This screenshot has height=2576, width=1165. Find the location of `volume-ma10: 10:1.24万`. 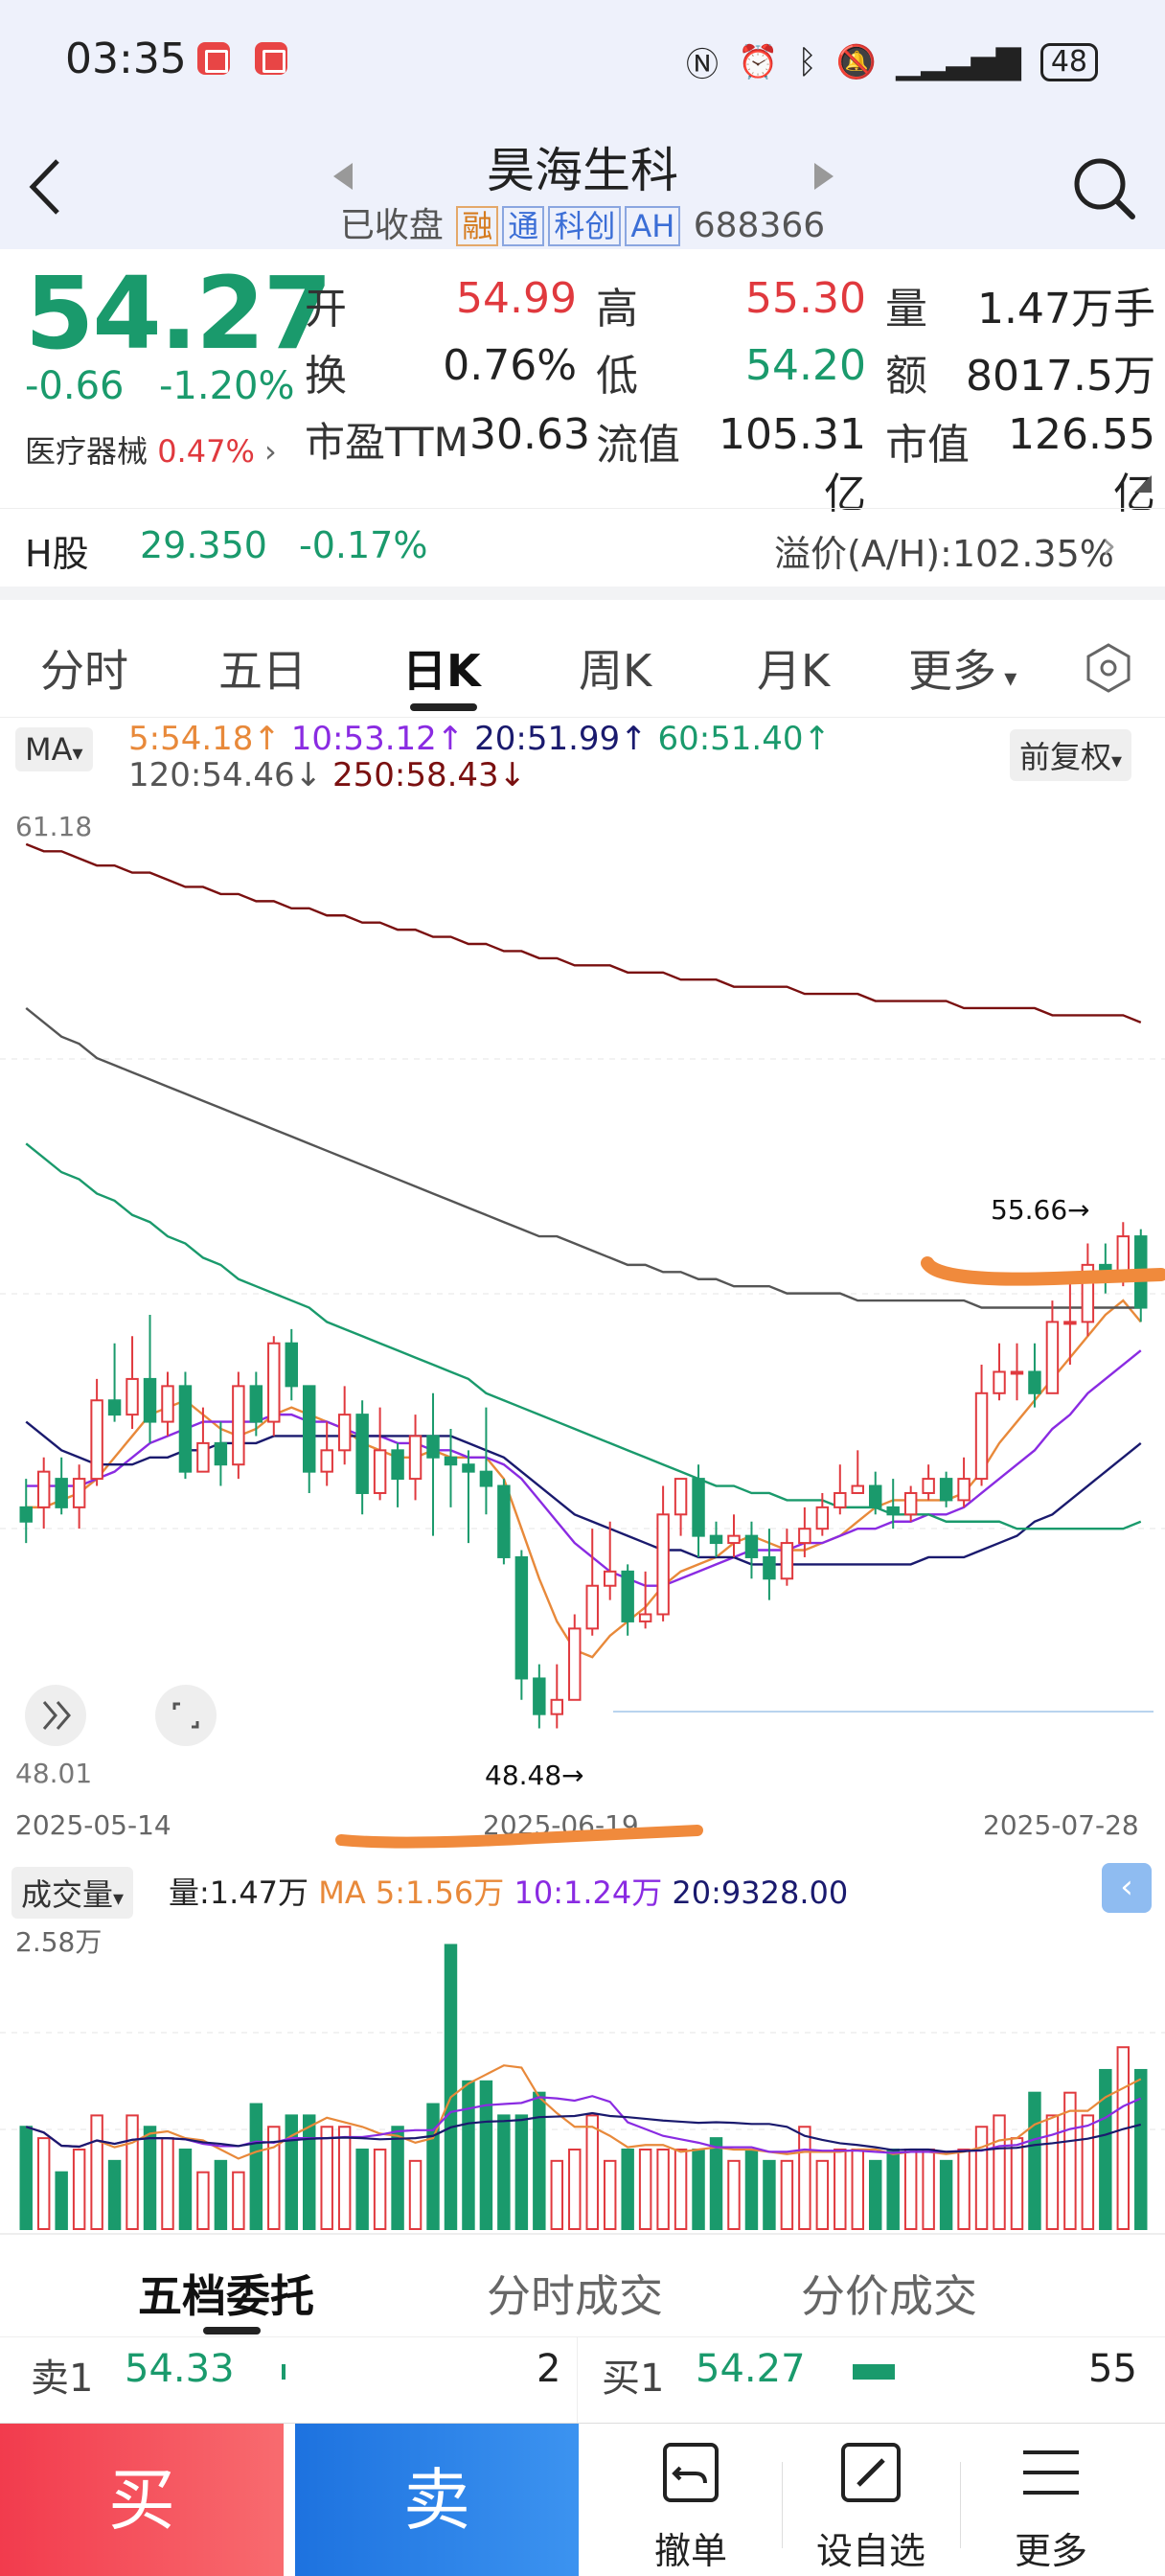

volume-ma10: 10:1.24万 is located at coordinates (588, 1892).